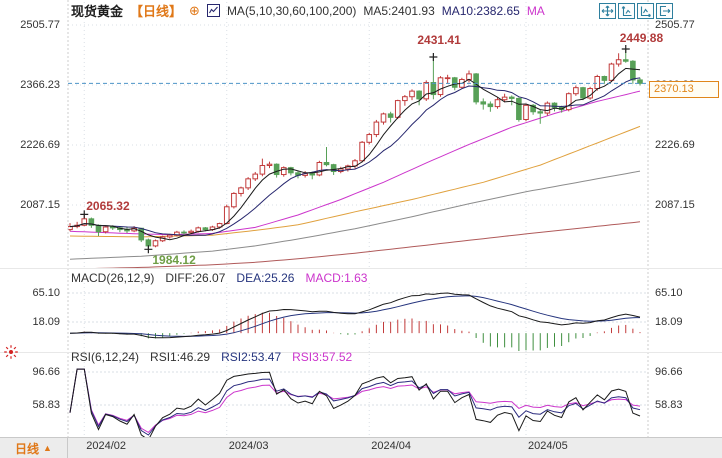 The height and width of the screenshot is (458, 722). I want to click on period-selector-label: 日线, so click(27, 448).